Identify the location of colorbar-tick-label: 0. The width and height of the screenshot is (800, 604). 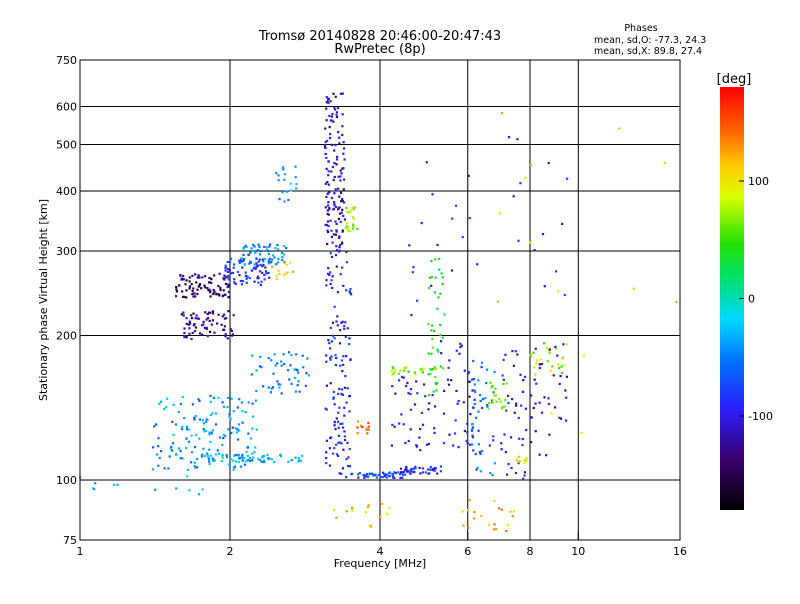
(751, 299).